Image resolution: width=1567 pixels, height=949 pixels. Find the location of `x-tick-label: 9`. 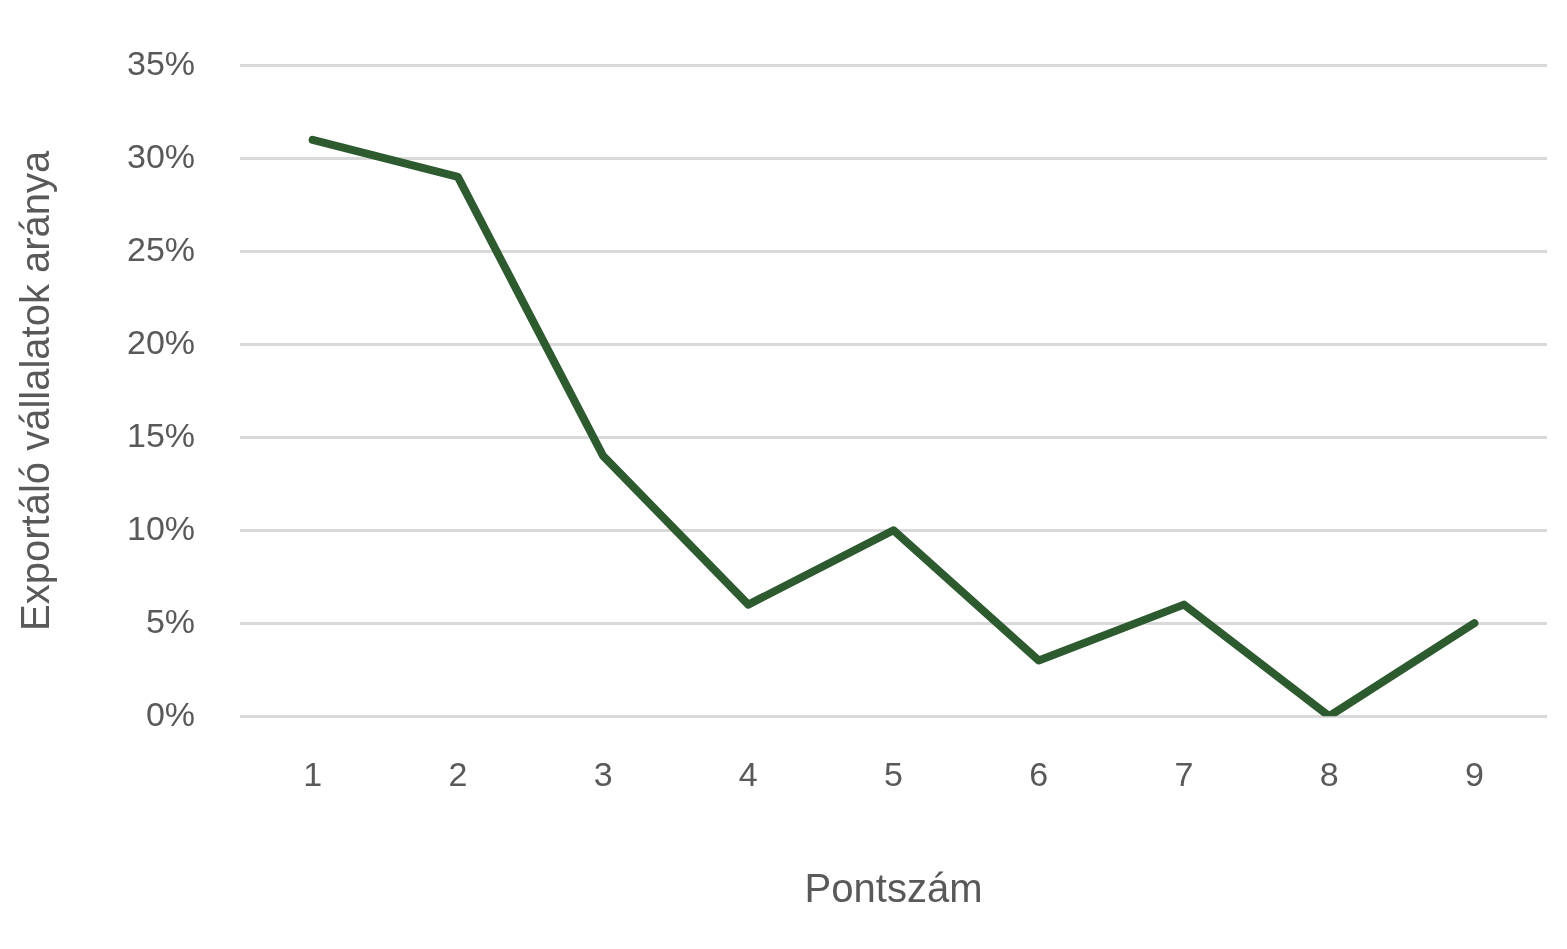

x-tick-label: 9 is located at coordinates (1474, 773).